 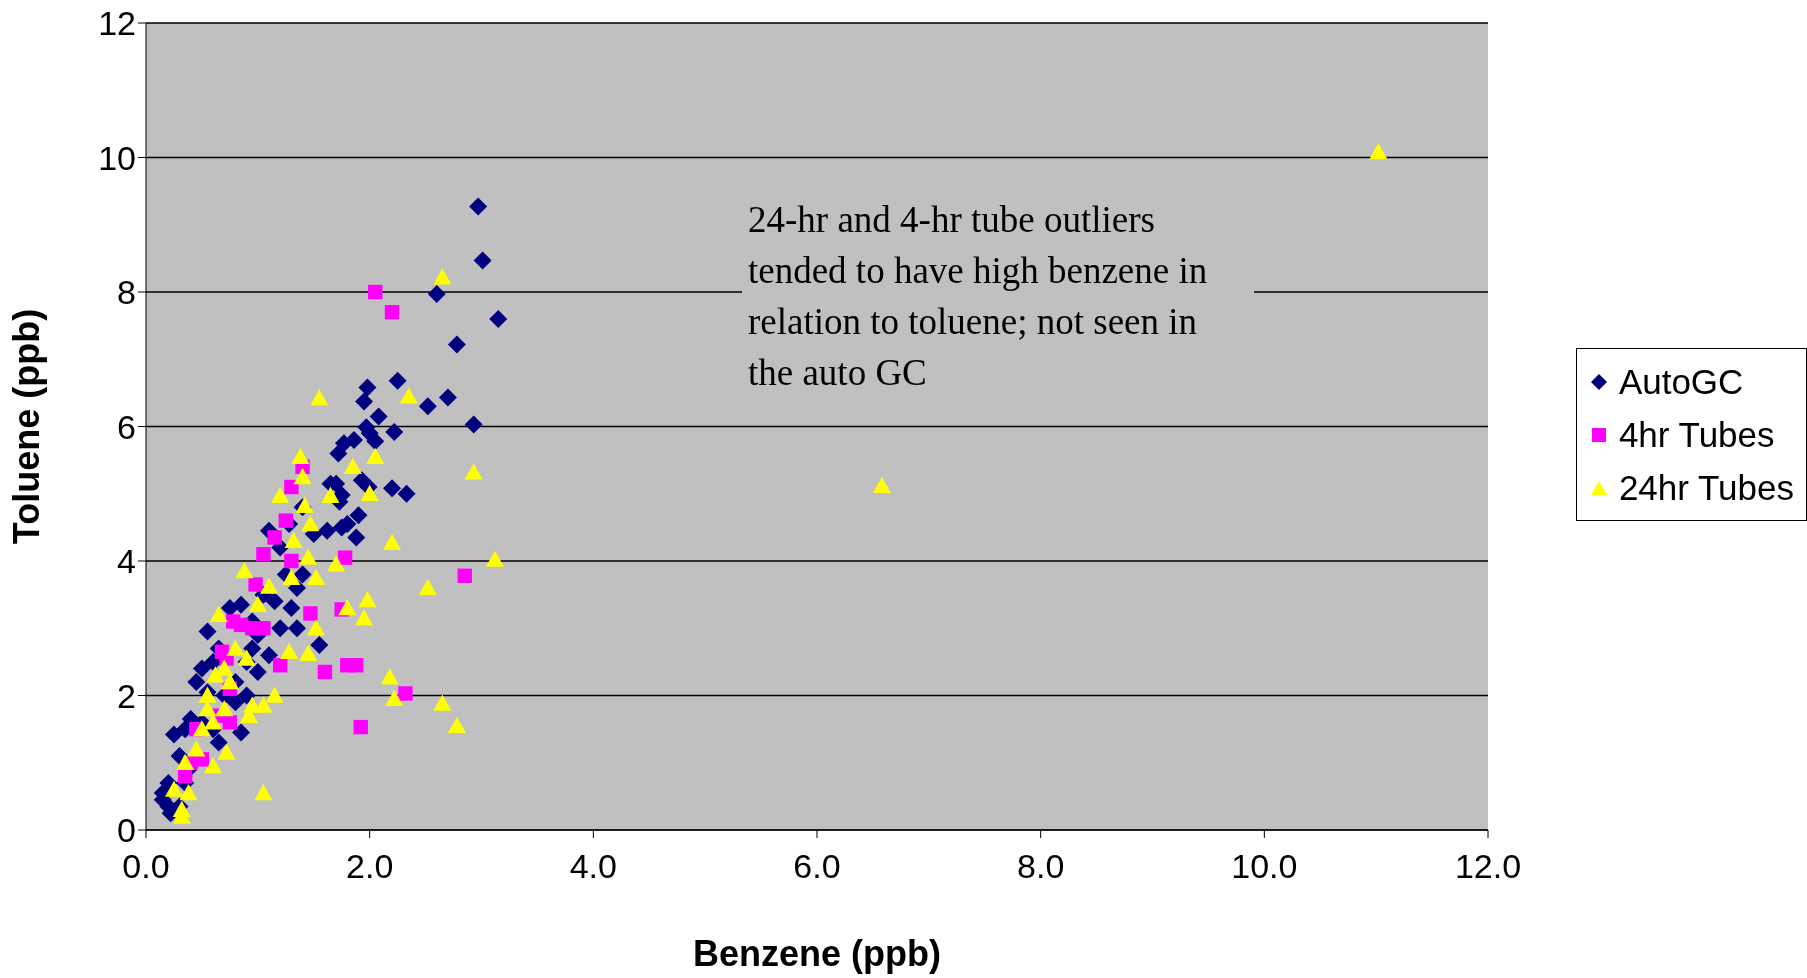 What do you see at coordinates (1488, 866) in the screenshot?
I see `x-tick-label: 12.0` at bounding box center [1488, 866].